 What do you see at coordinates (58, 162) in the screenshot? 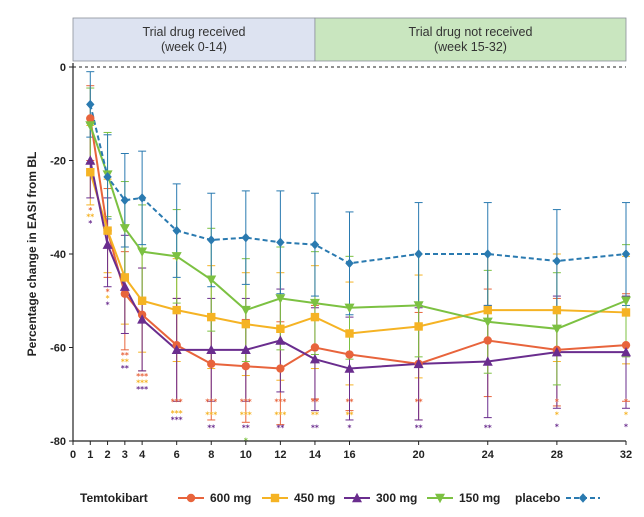
I see `y-tick-label: -20` at bounding box center [58, 162].